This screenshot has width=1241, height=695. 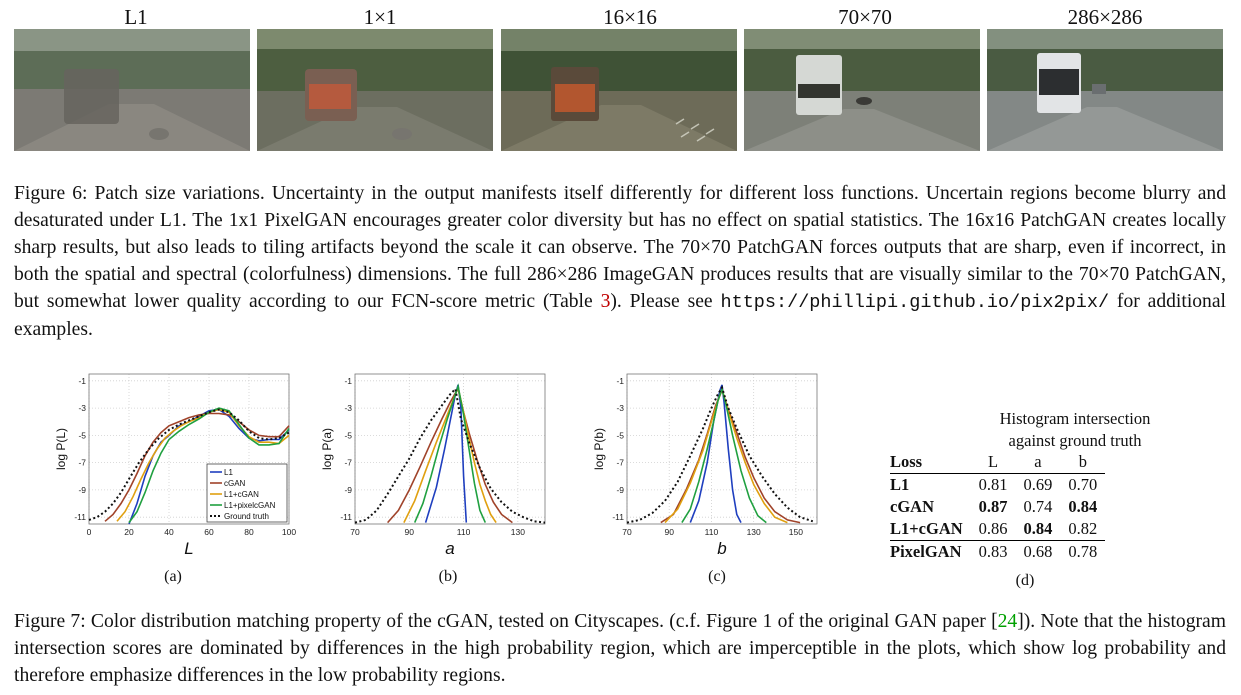 I want to click on x-tick-label: 60, so click(x=209, y=532).